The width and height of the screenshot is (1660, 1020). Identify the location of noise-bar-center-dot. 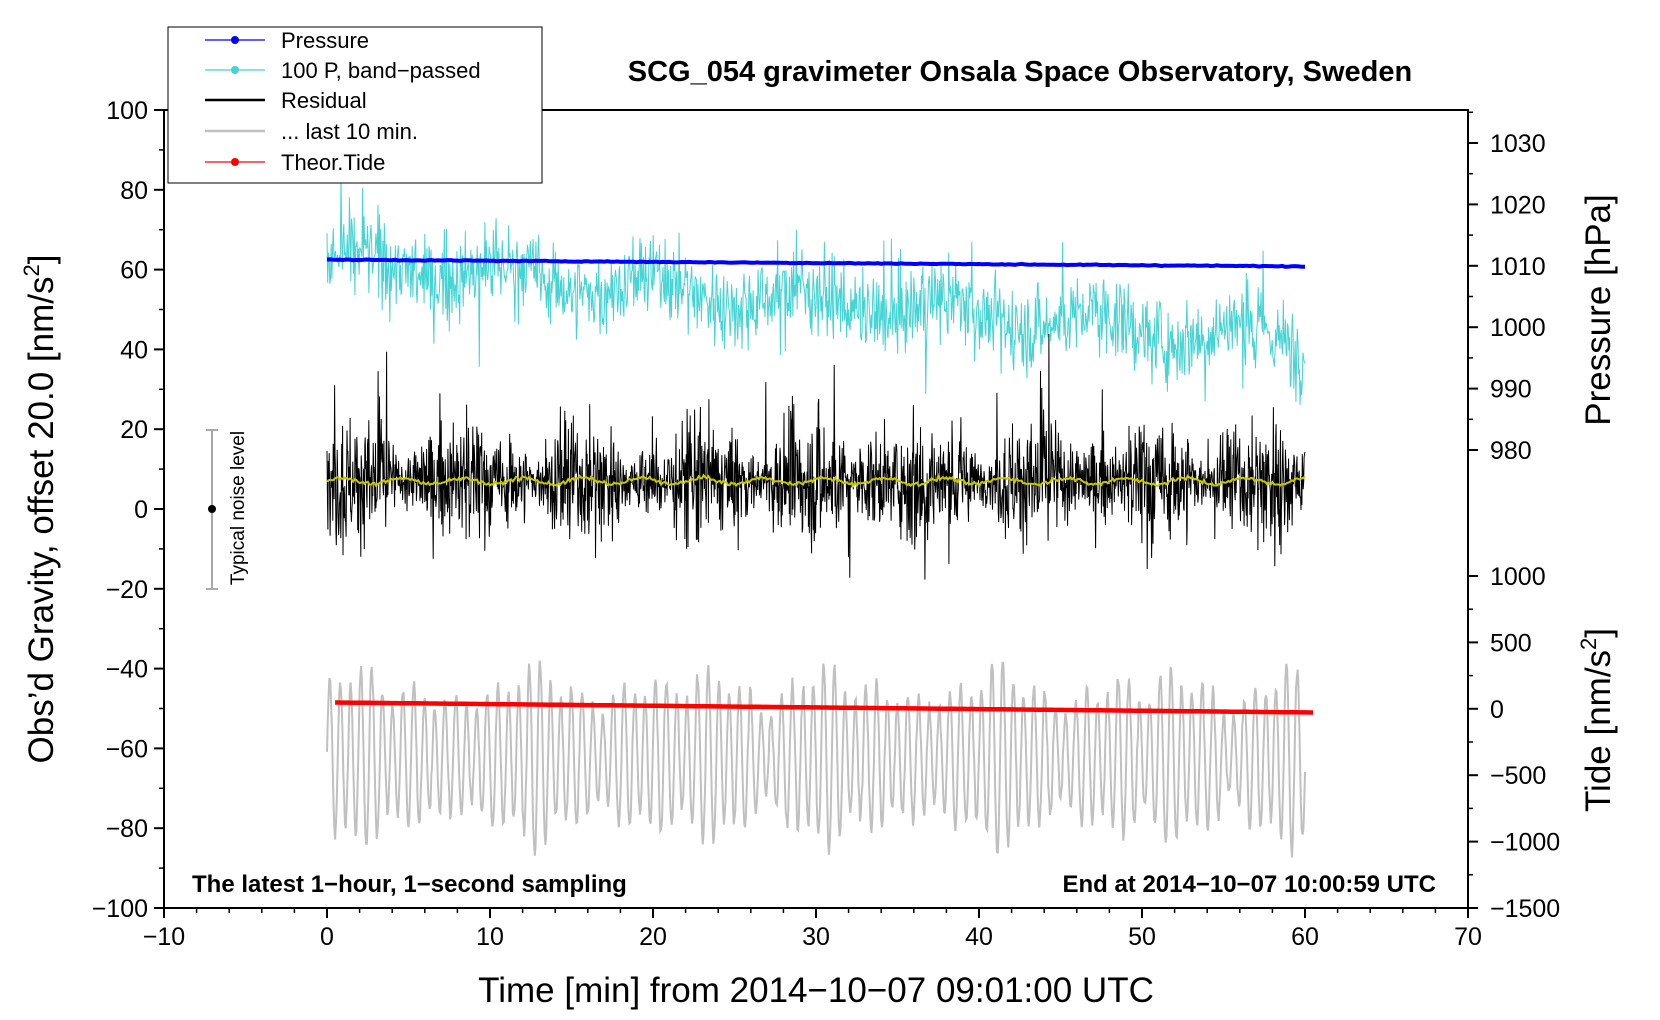
(212, 509).